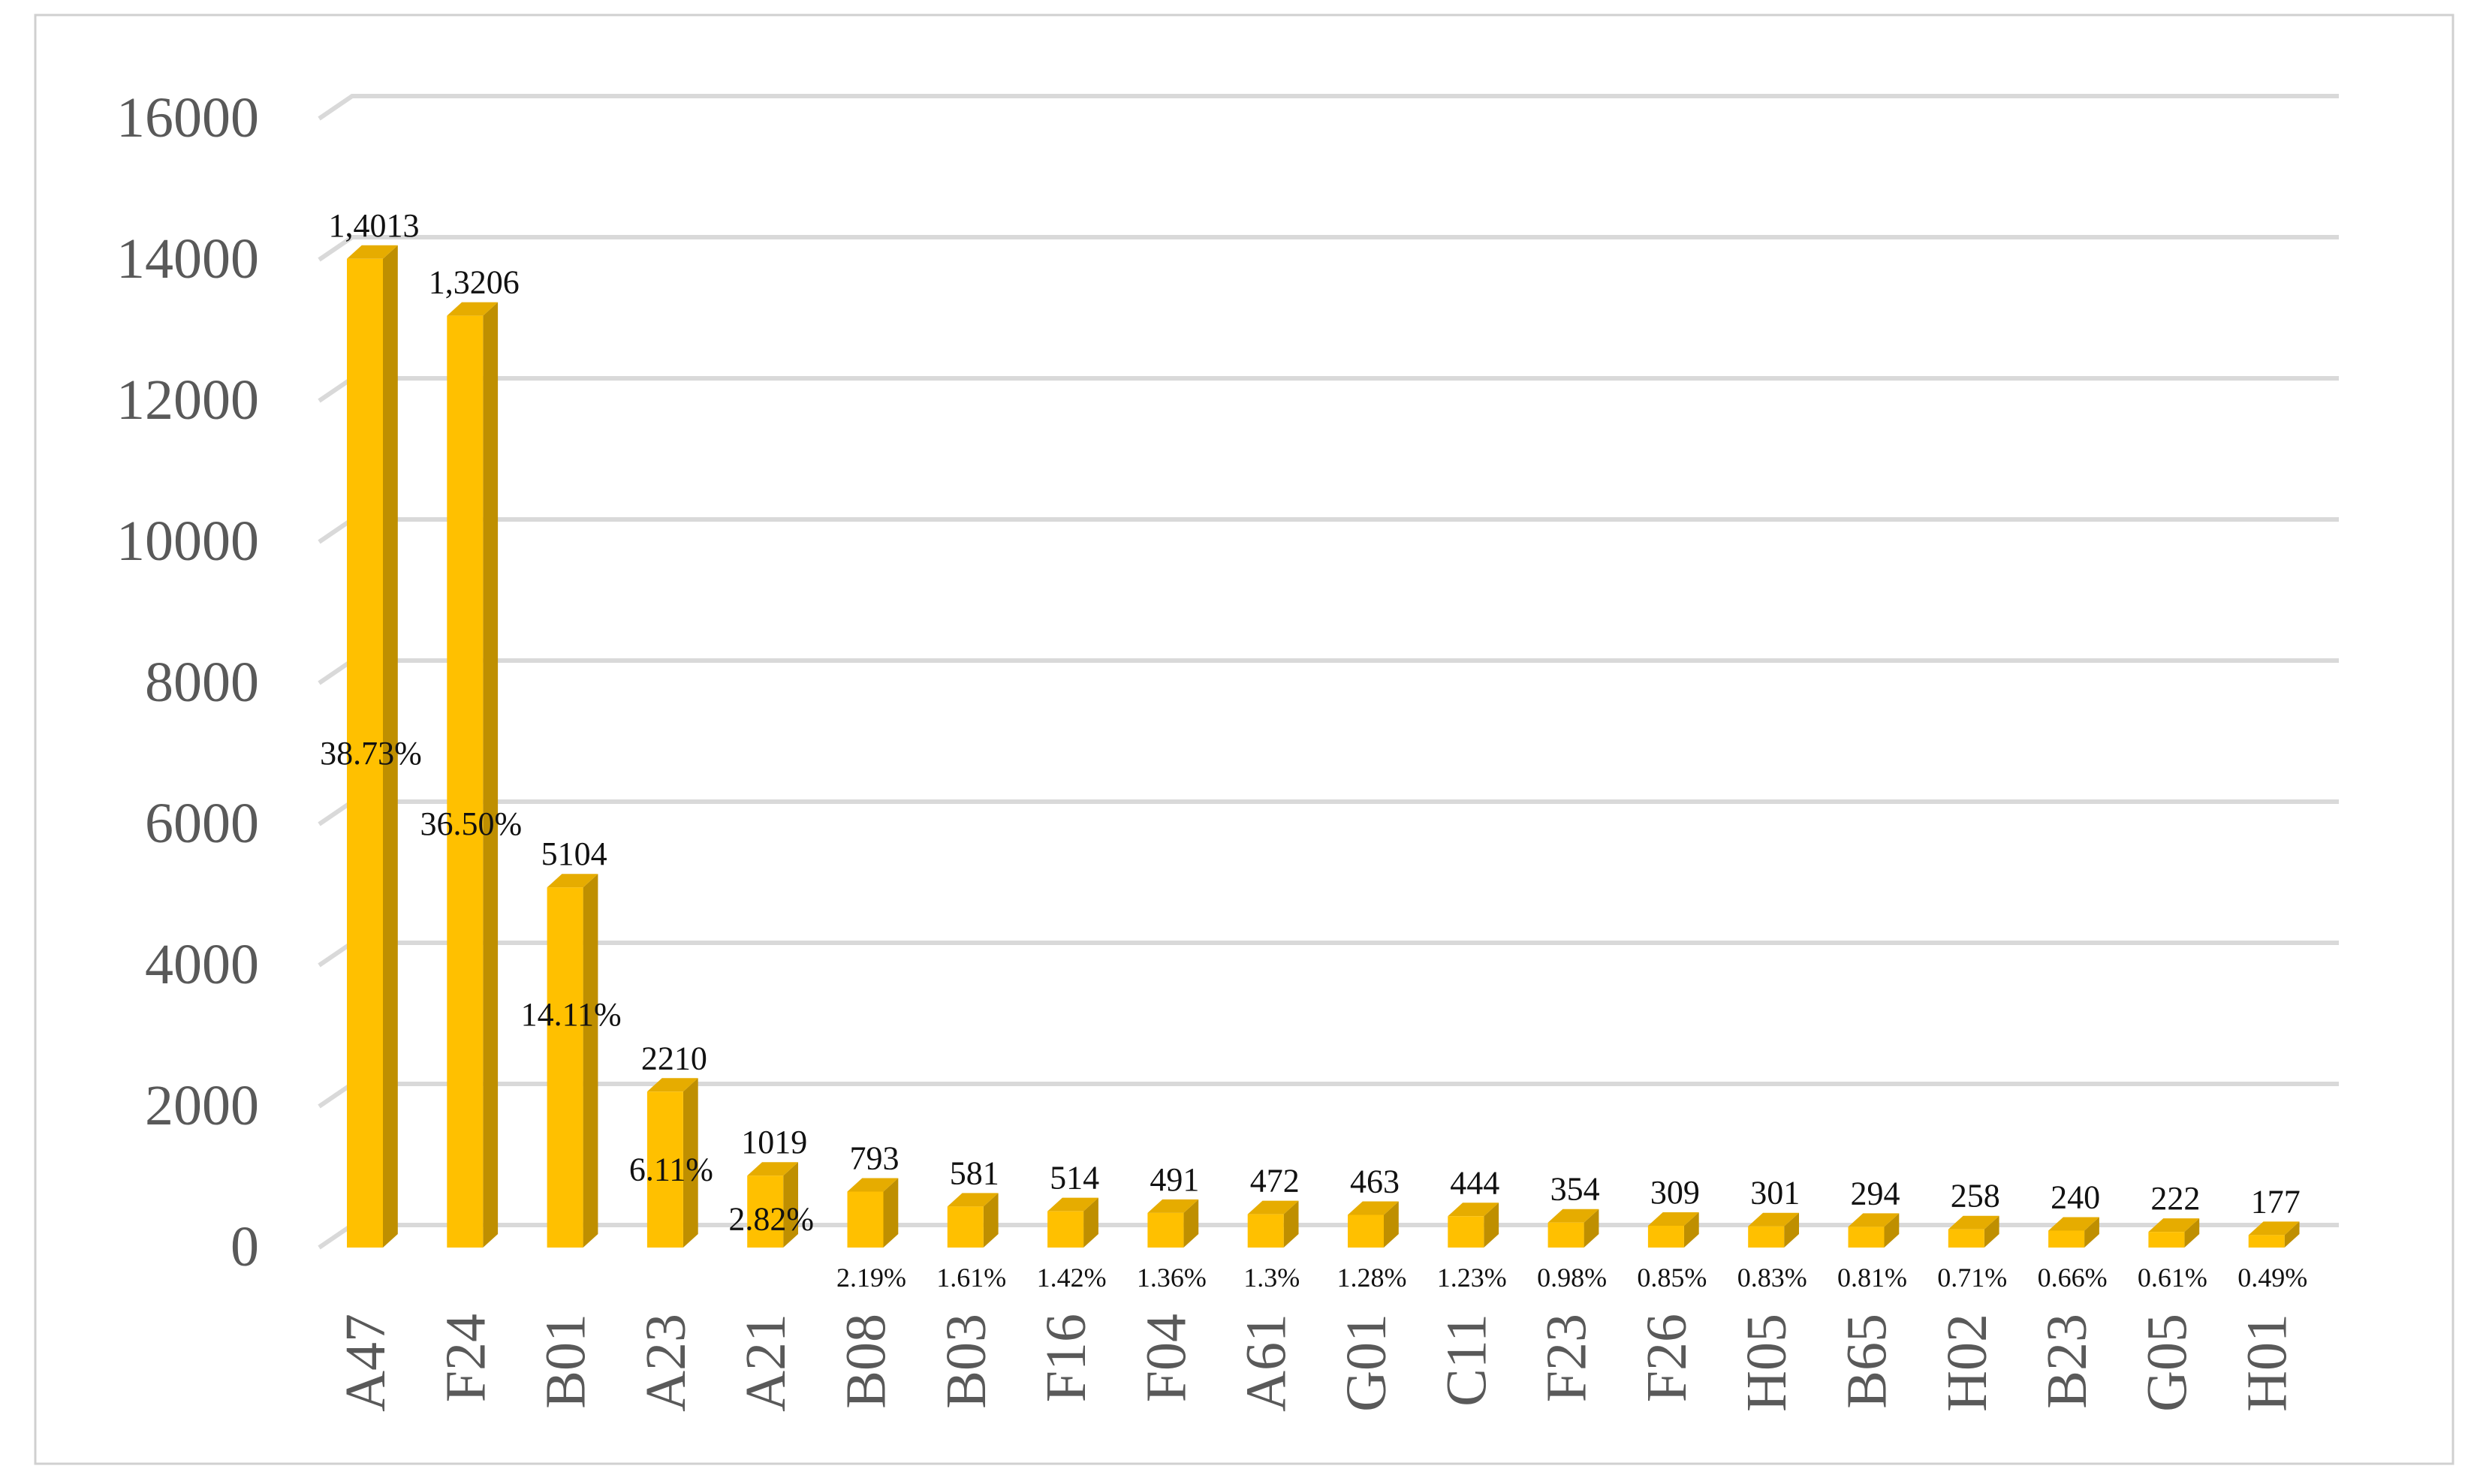  I want to click on percent-label: 1.23%, so click(1472, 1278).